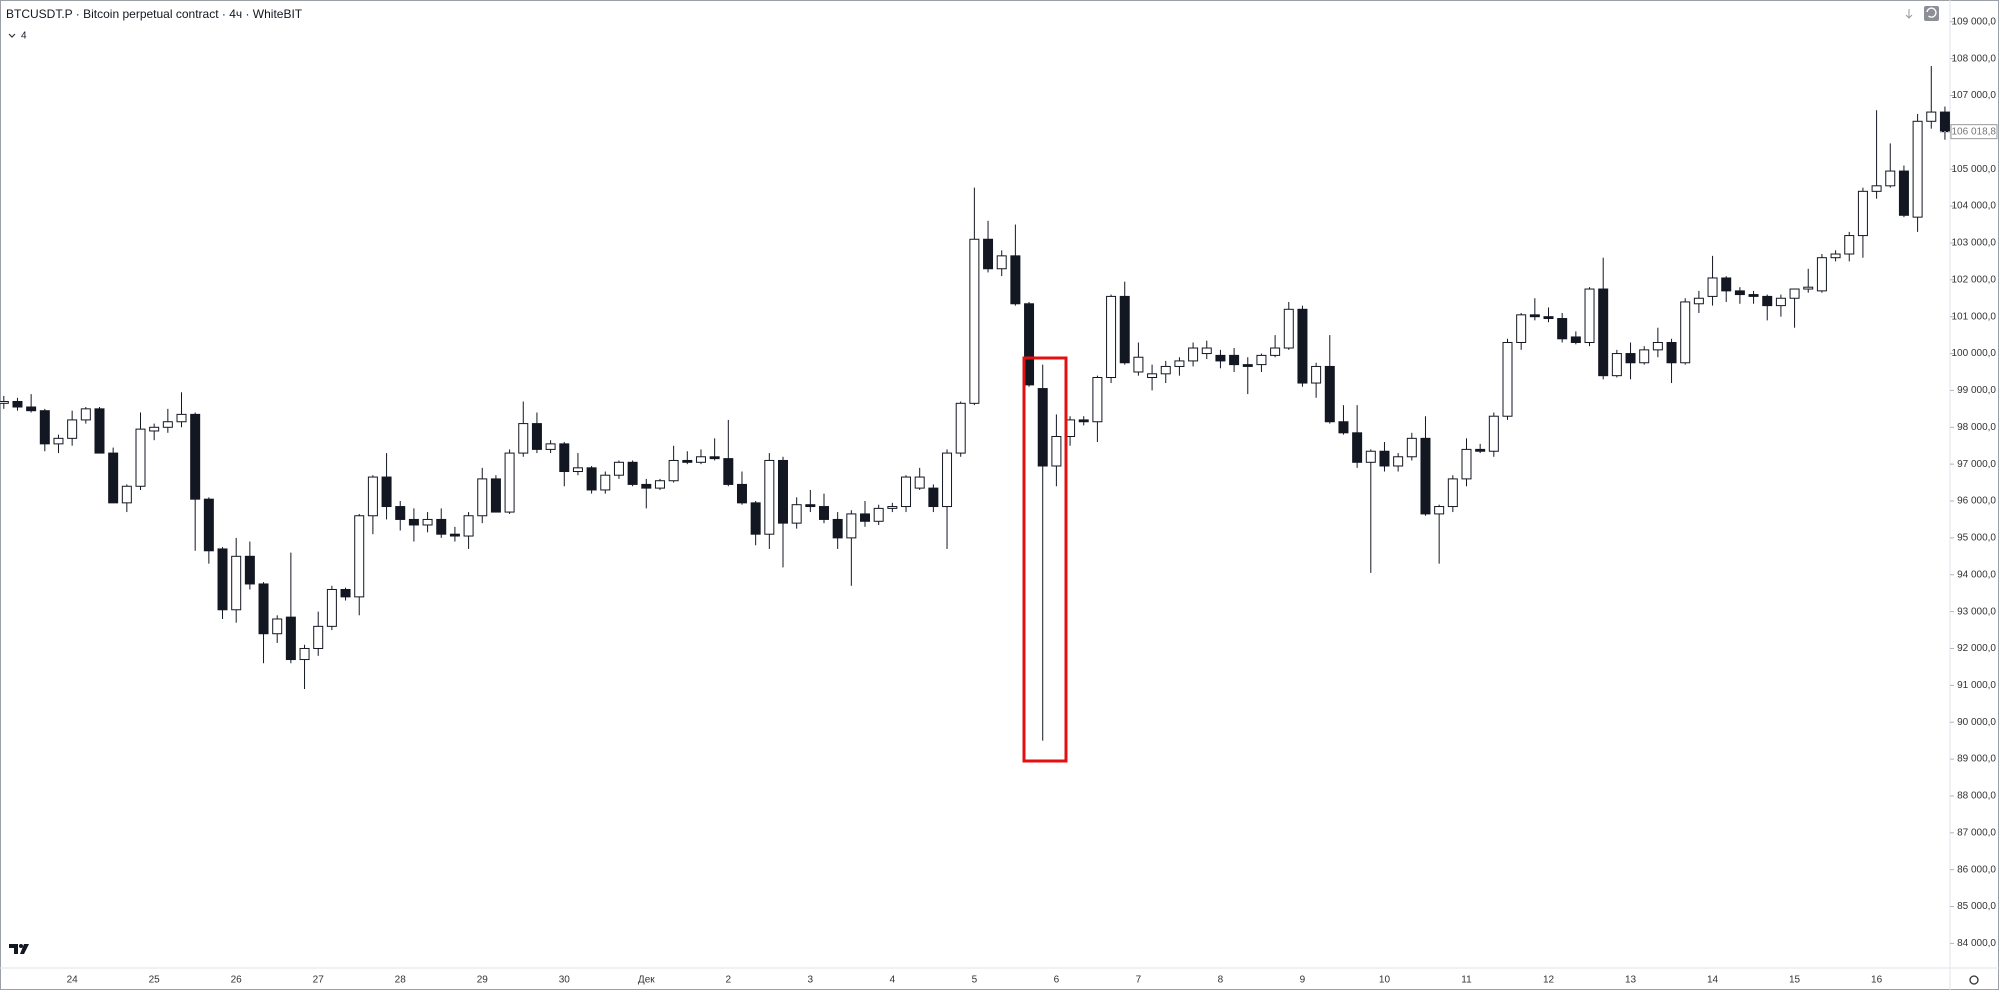  I want to click on x-tick-label: 5, so click(975, 980).